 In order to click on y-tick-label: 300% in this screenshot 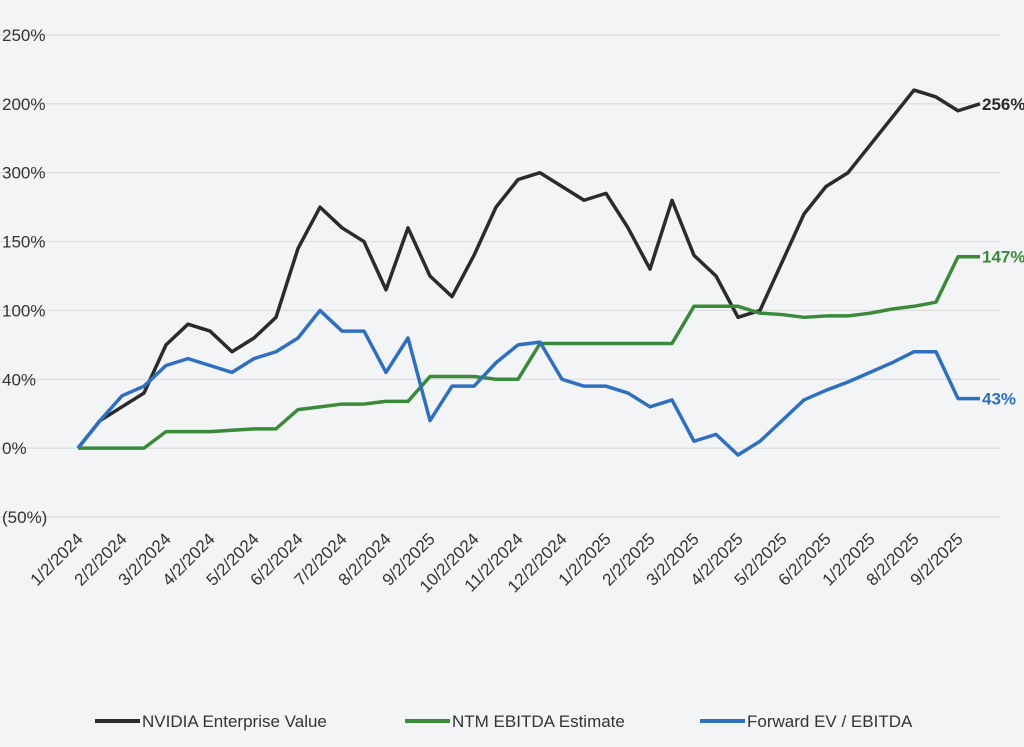, I will do `click(23, 173)`.